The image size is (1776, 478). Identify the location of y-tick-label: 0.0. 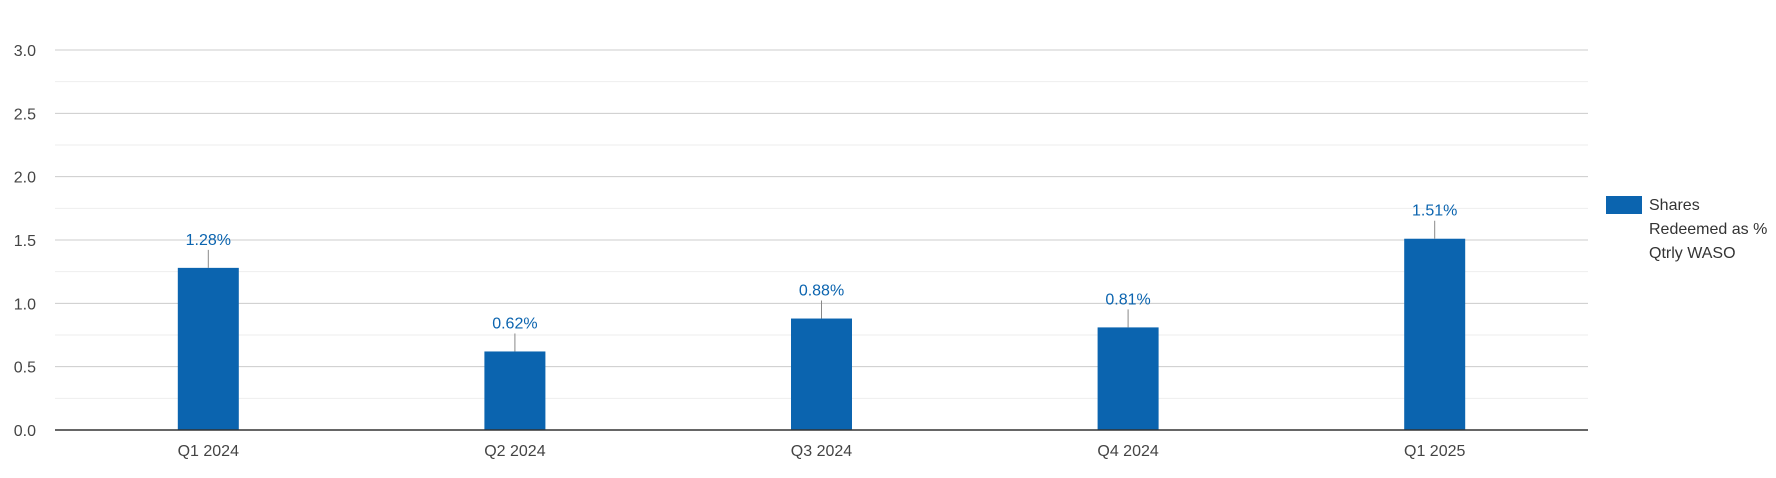
(25, 431).